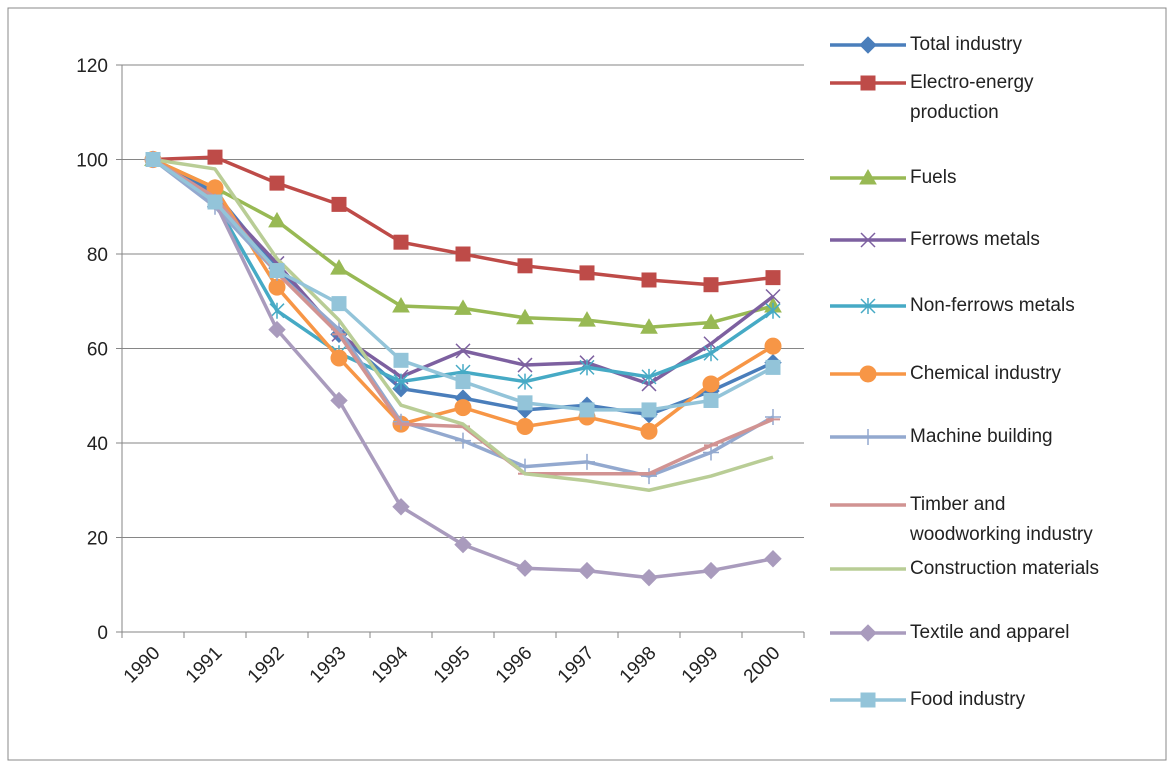  I want to click on legend-label: Timber and woodworking industry, so click(1001, 519).